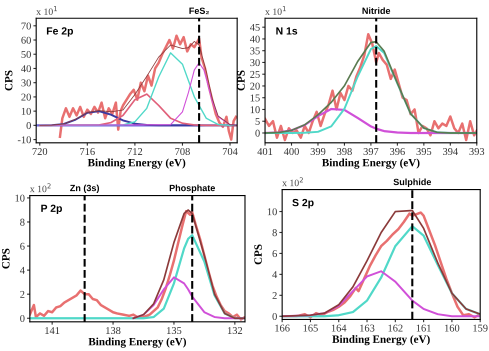  Describe the element at coordinates (287, 31) in the screenshot. I see `annotation: N 1s` at that location.